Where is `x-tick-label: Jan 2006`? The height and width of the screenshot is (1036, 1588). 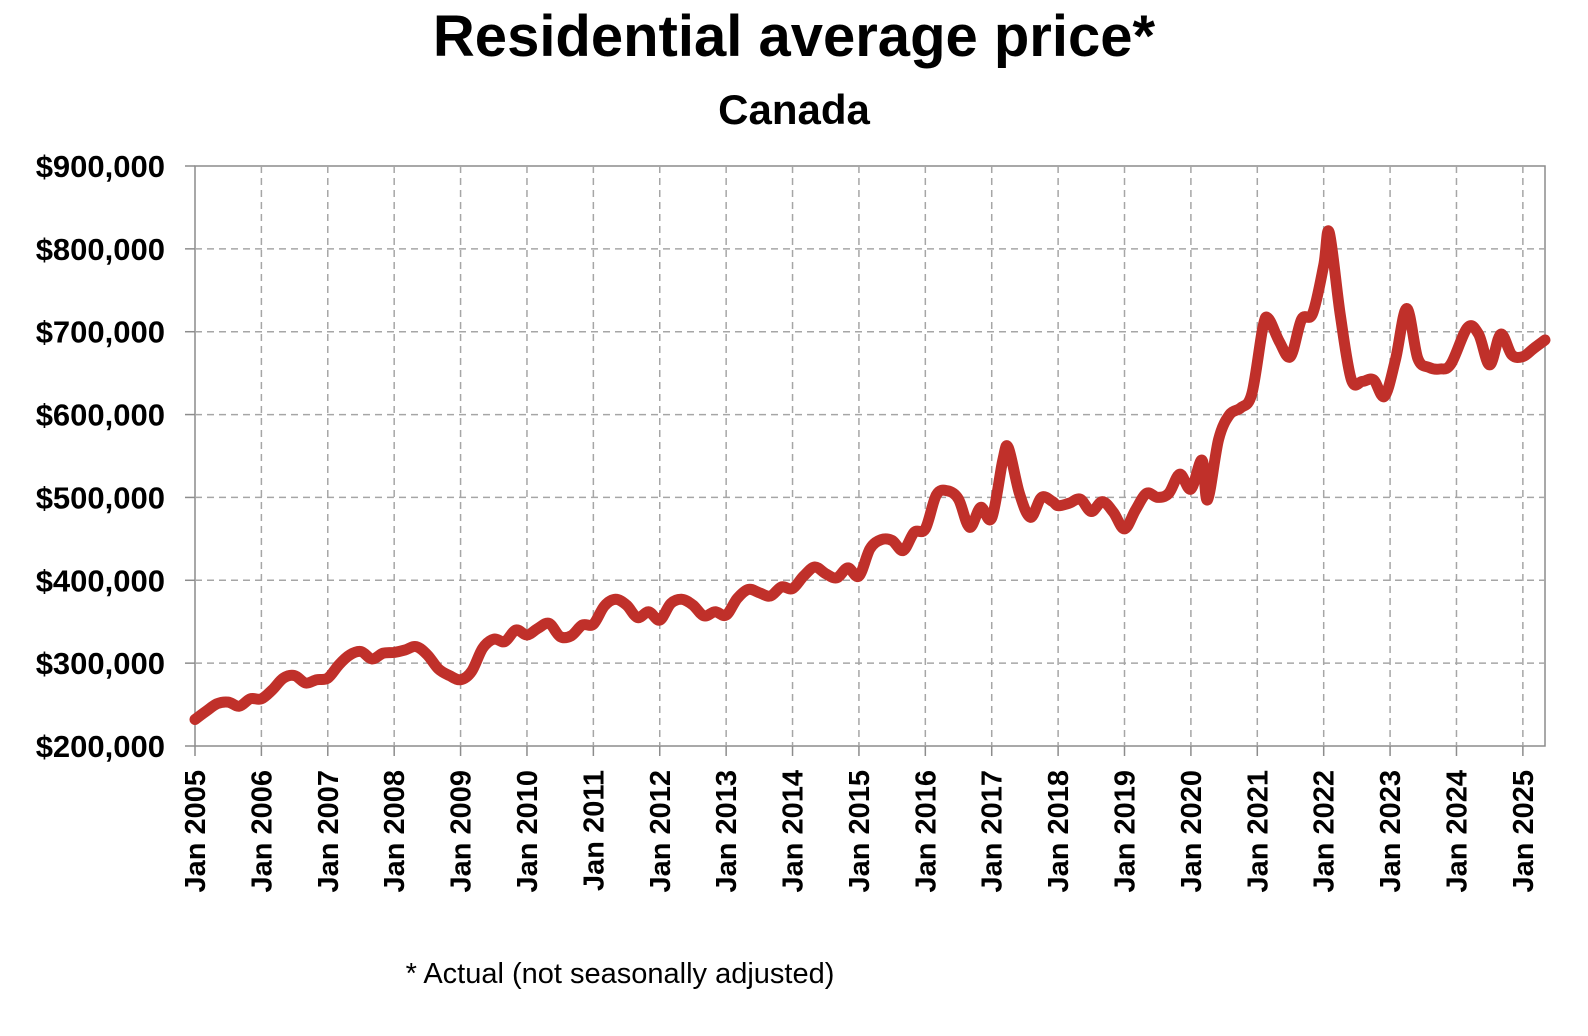 x-tick-label: Jan 2006 is located at coordinates (262, 831).